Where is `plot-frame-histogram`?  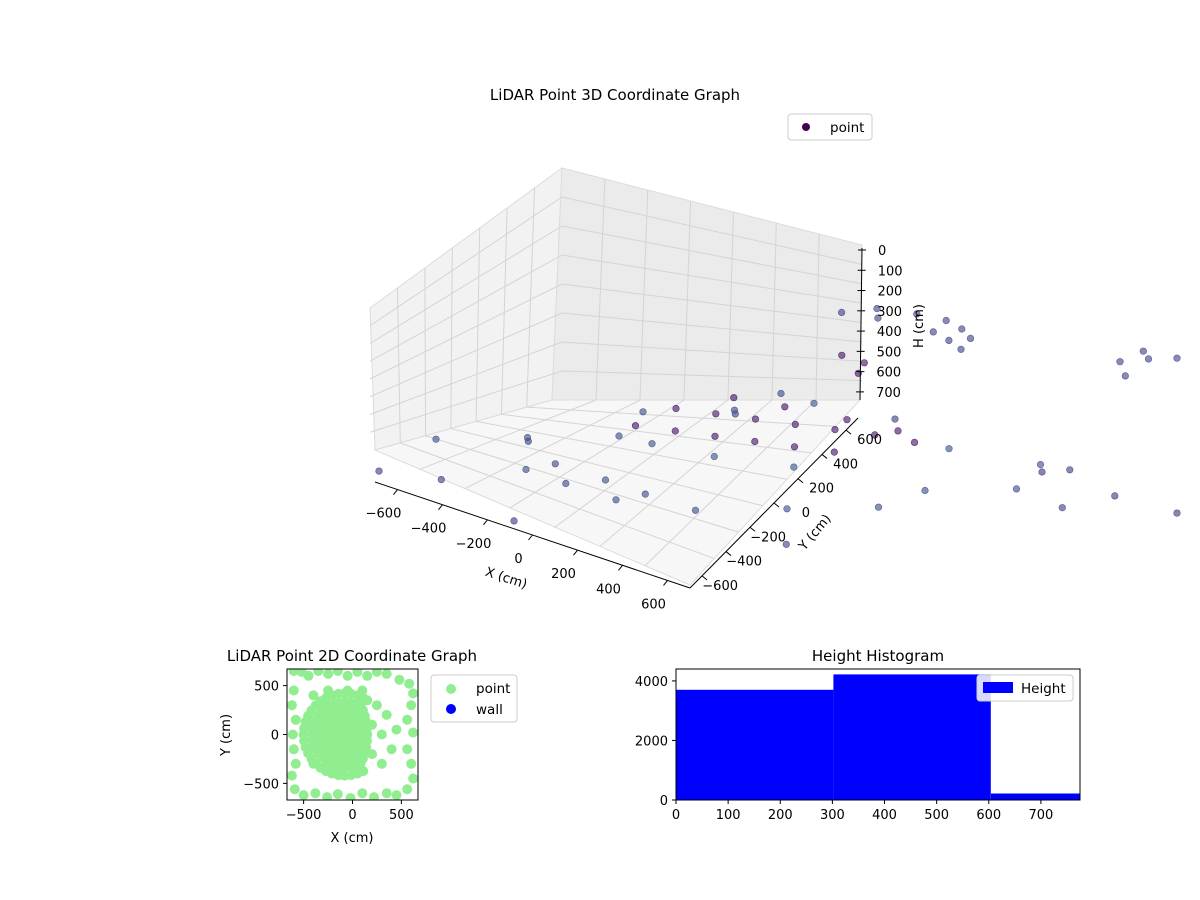 plot-frame-histogram is located at coordinates (878, 734).